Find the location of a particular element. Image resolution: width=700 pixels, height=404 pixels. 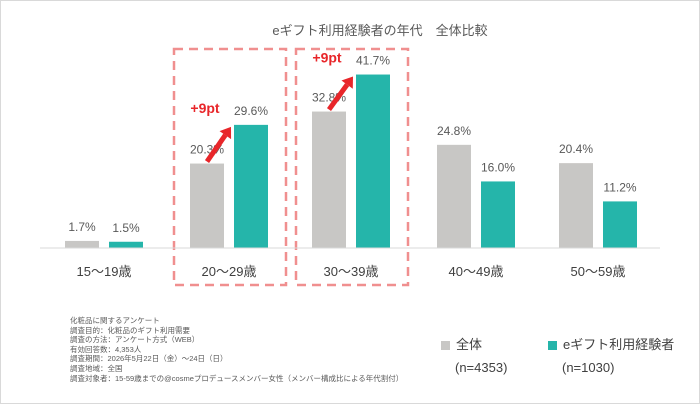

note-line: 有効回答数：4,353人 is located at coordinates (106, 349).